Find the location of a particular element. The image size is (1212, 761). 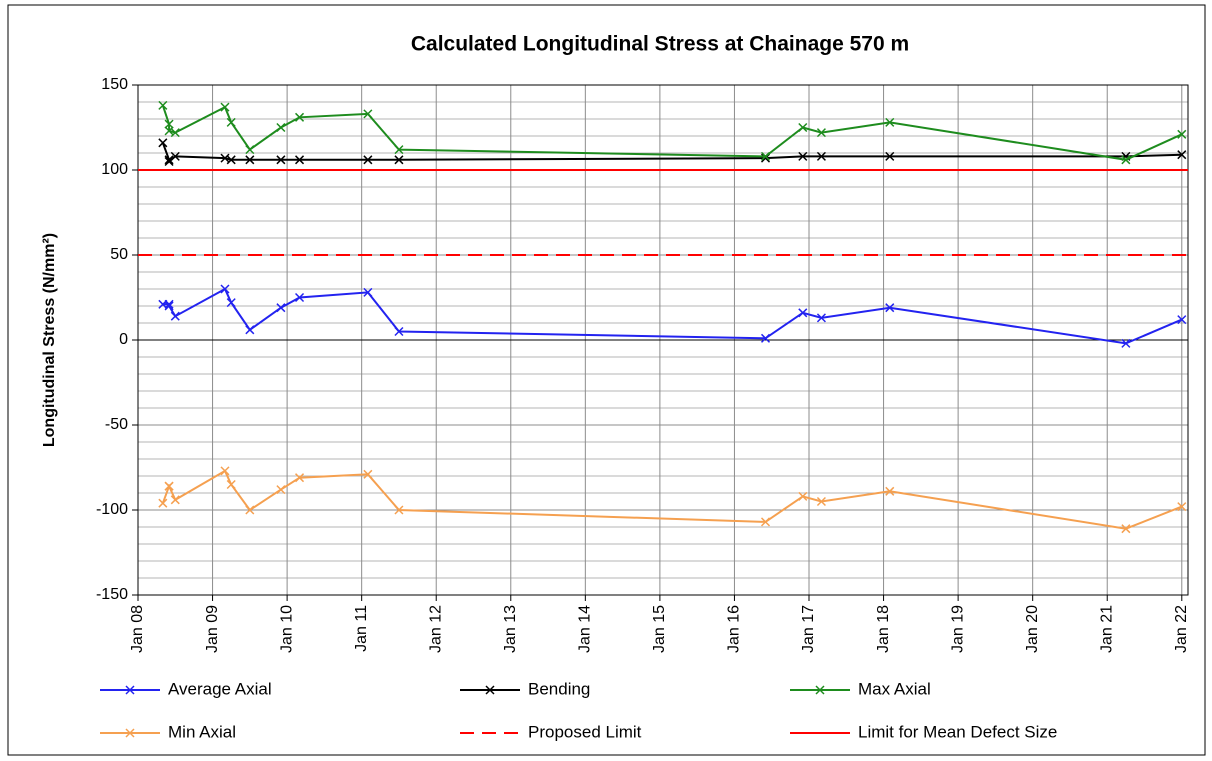

y-tick-label: 100 is located at coordinates (114, 169).